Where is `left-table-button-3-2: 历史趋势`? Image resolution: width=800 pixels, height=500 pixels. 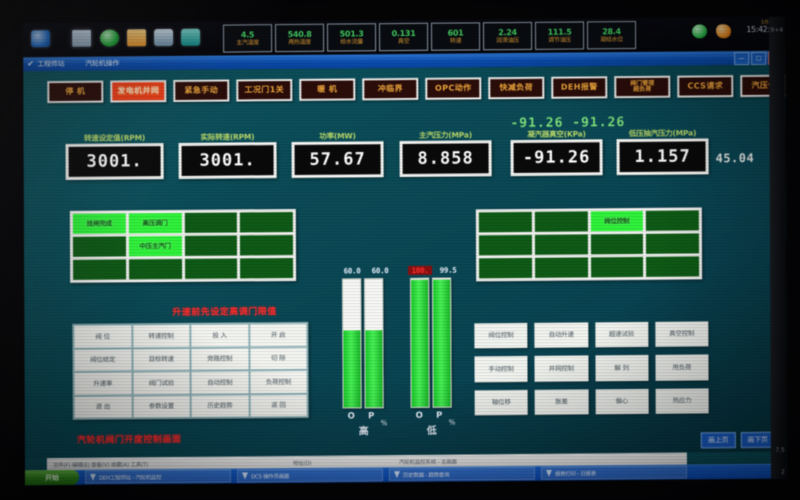 left-table-button-3-2: 历史趋势 is located at coordinates (220, 405).